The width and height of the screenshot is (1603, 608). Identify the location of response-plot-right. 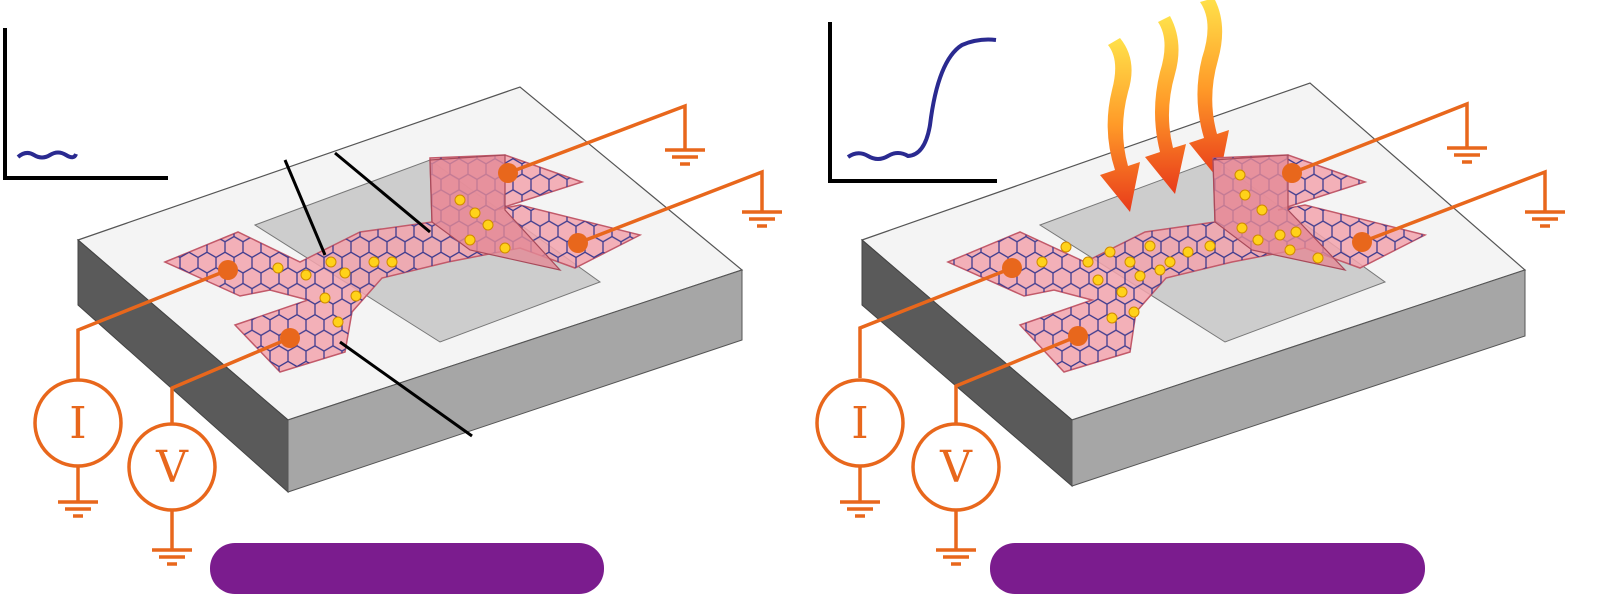
(912, 102).